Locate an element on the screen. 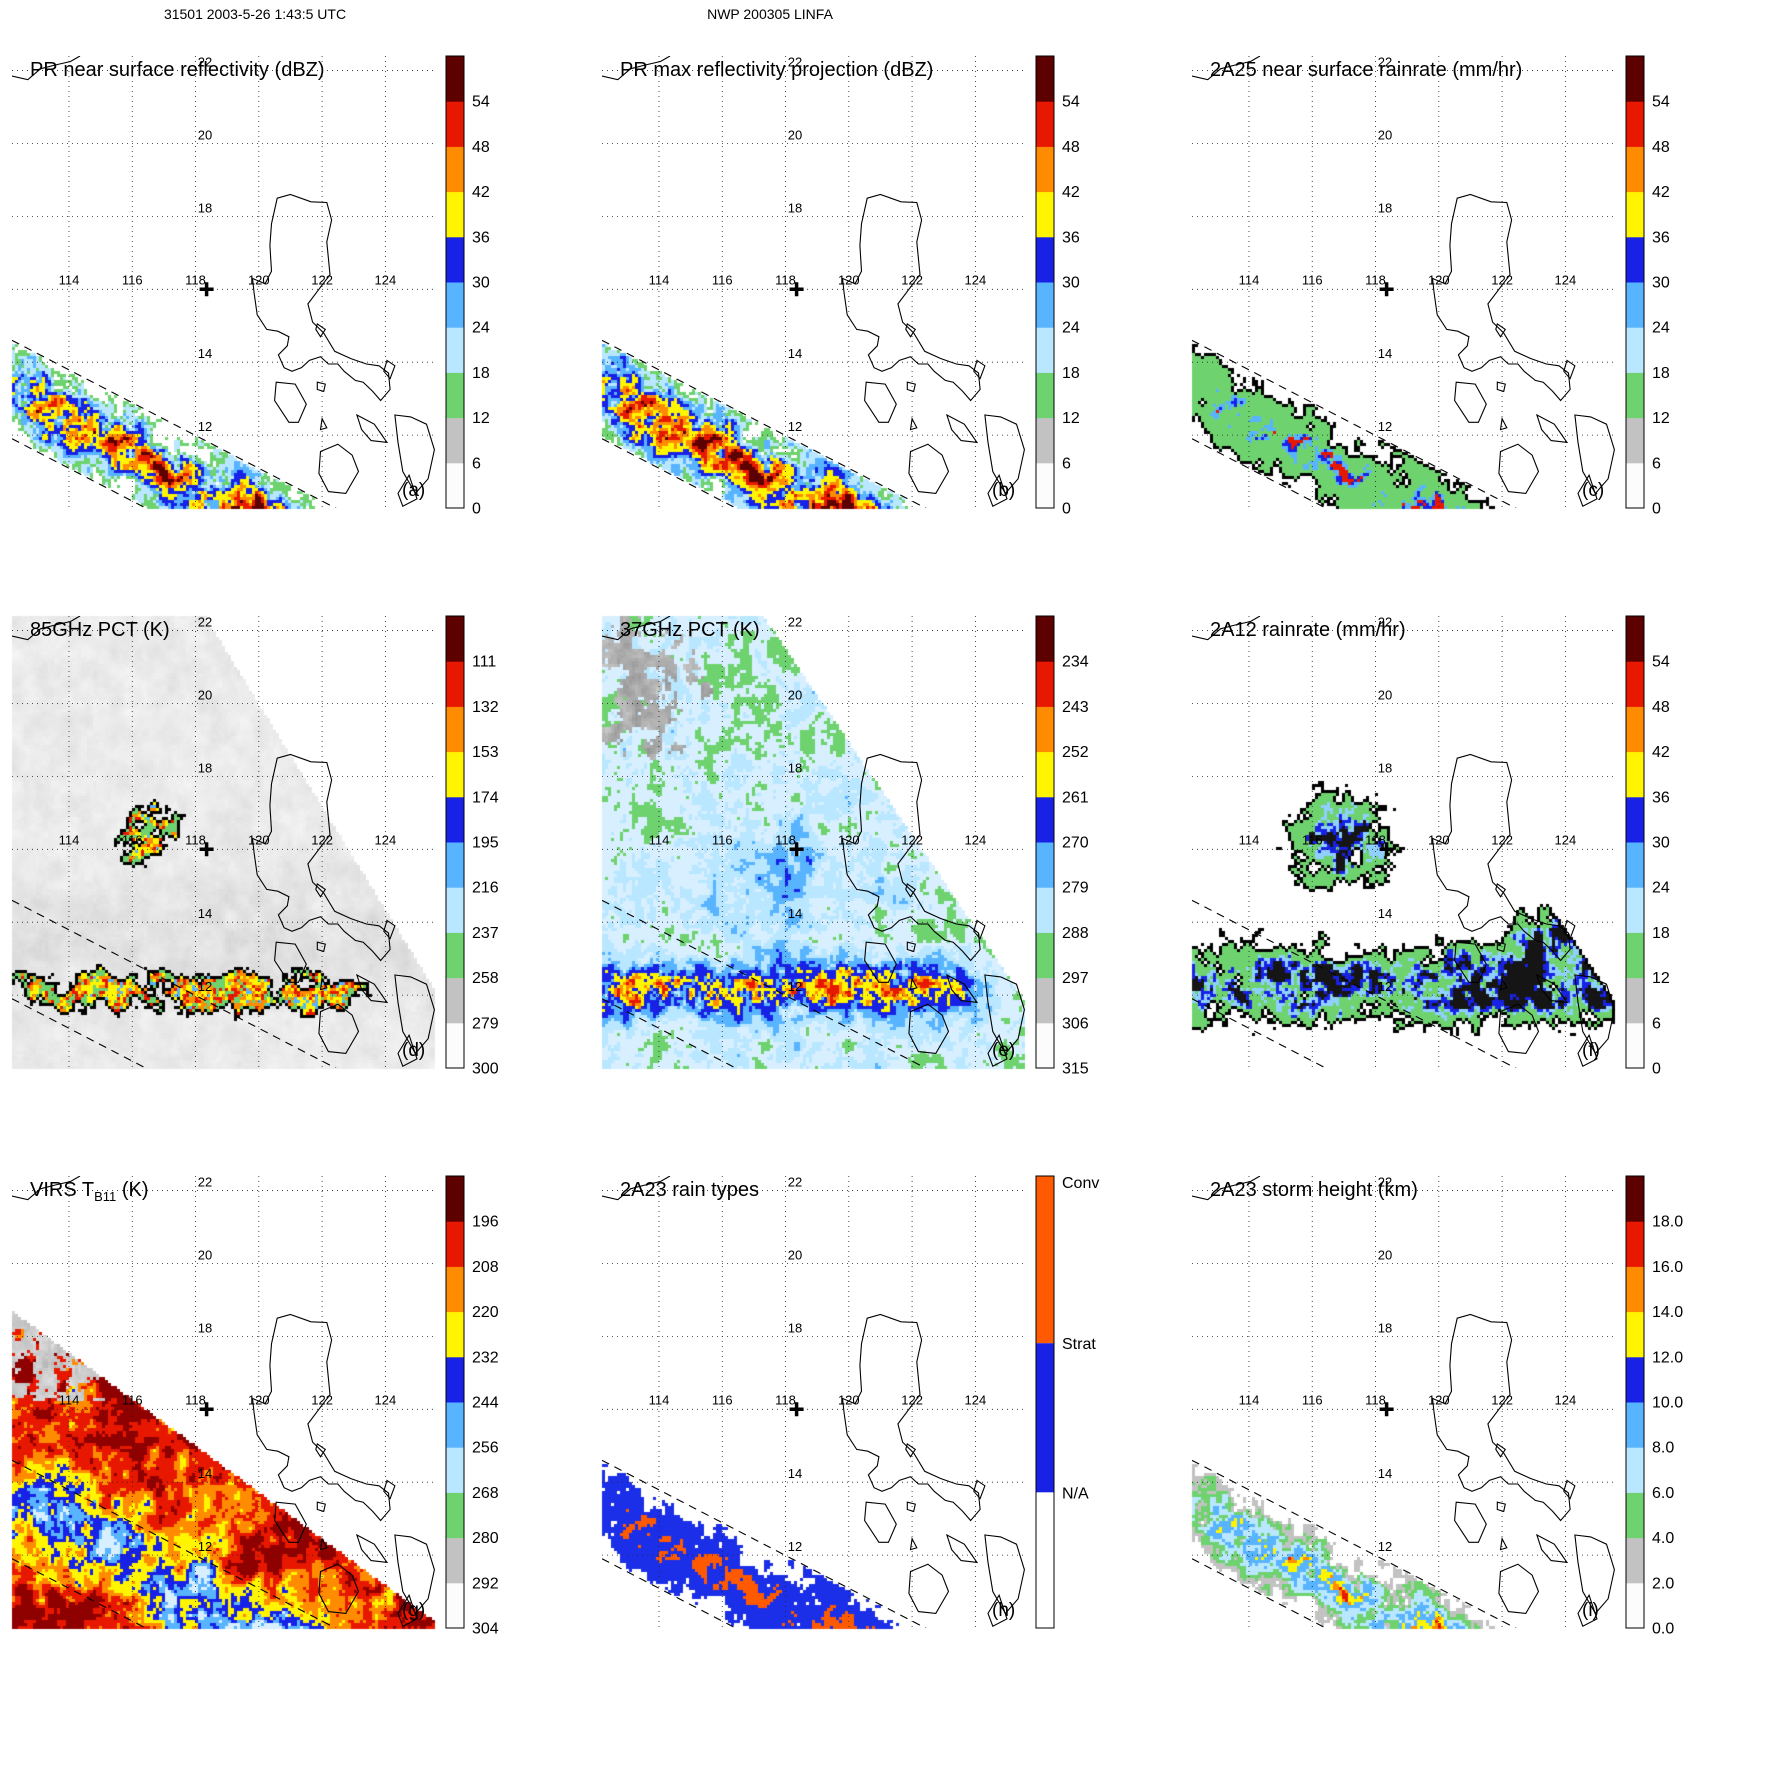 The width and height of the screenshot is (1771, 1771). colorbar-tick-label: 232 is located at coordinates (485, 1357).